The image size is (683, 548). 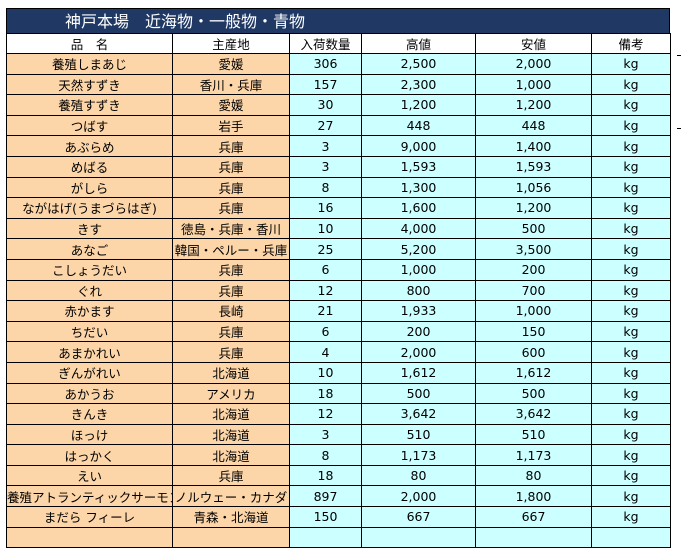 I want to click on cell-high-price: 80, so click(x=418, y=475).